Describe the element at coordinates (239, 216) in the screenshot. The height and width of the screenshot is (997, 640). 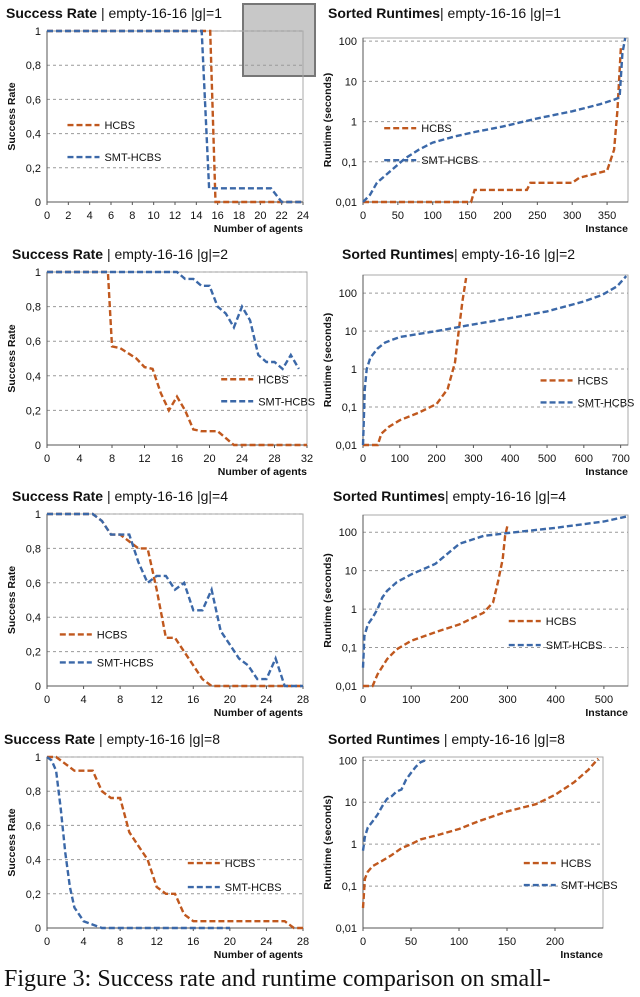
I see `x-tick-label: 18` at that location.